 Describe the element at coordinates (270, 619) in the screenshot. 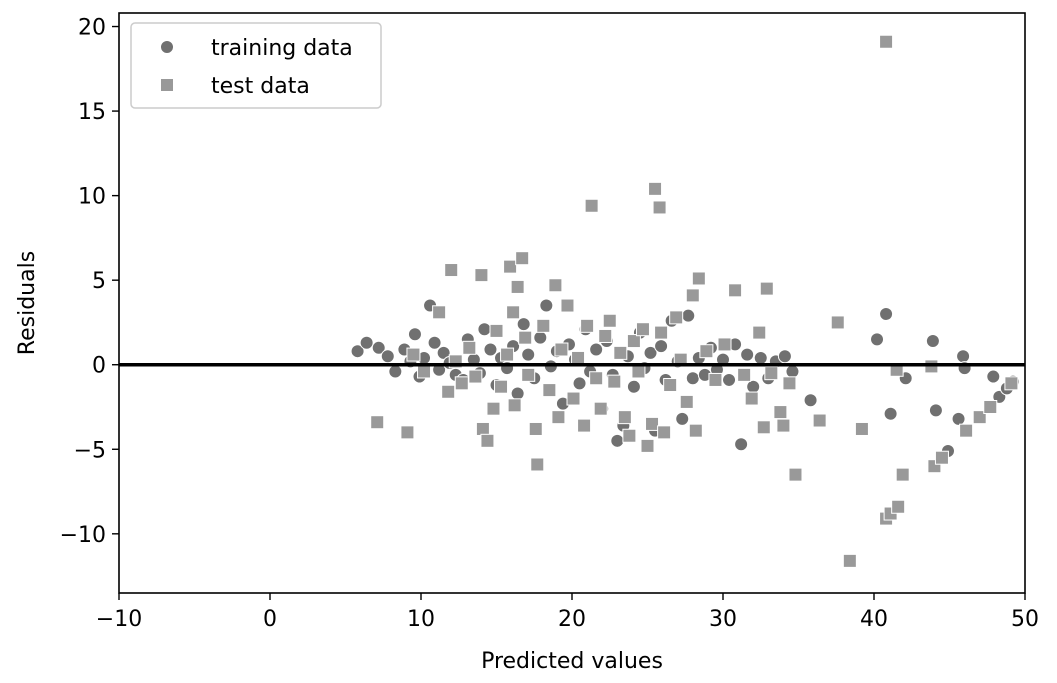

I see `x-tick-label: 0` at that location.